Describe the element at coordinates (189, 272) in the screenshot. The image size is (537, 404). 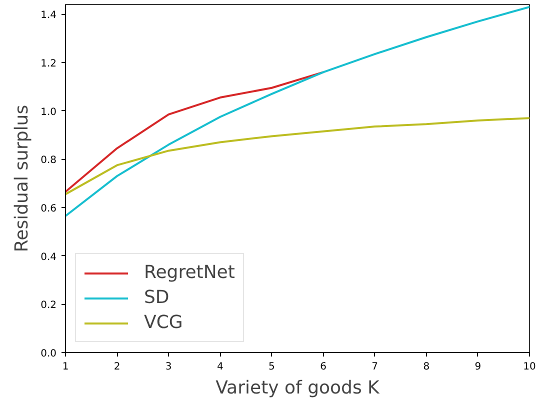
I see `legend-label: RegretNet` at that location.